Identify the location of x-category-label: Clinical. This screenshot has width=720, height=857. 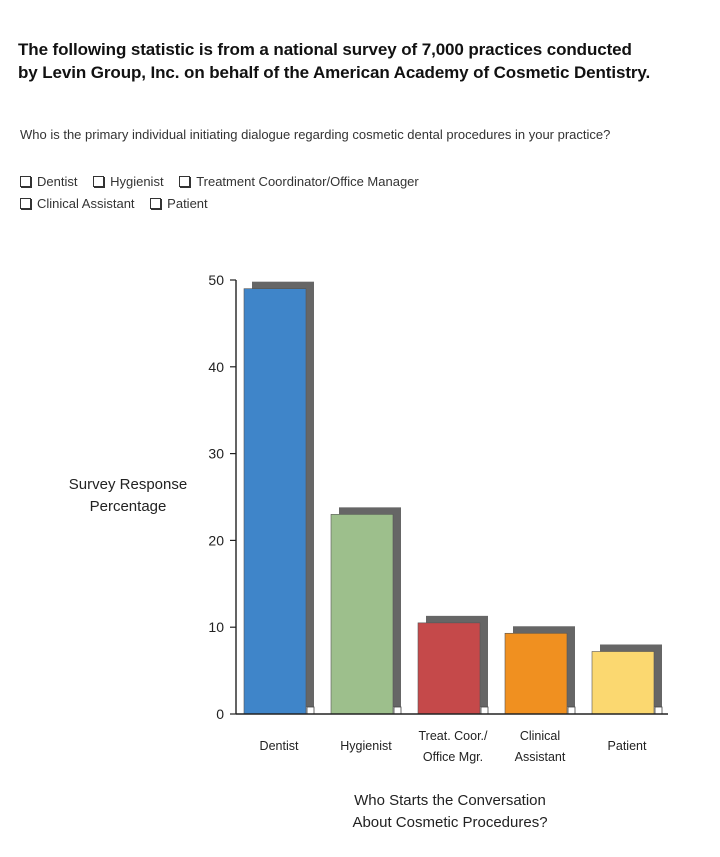
(540, 736).